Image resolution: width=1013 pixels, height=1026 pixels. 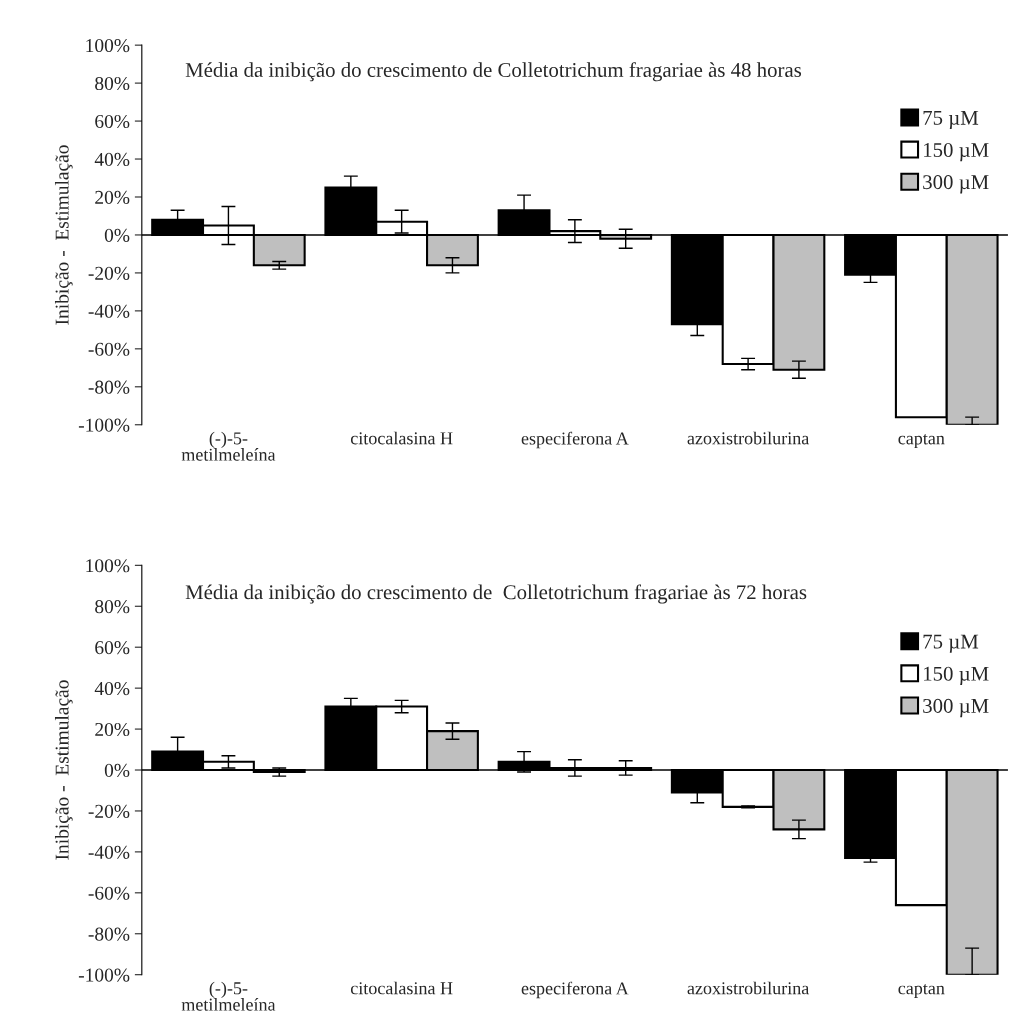 What do you see at coordinates (493, 72) in the screenshot?
I see `text: Média da inibição do crescimento de Colletotrichum fragariae às 48 horas` at bounding box center [493, 72].